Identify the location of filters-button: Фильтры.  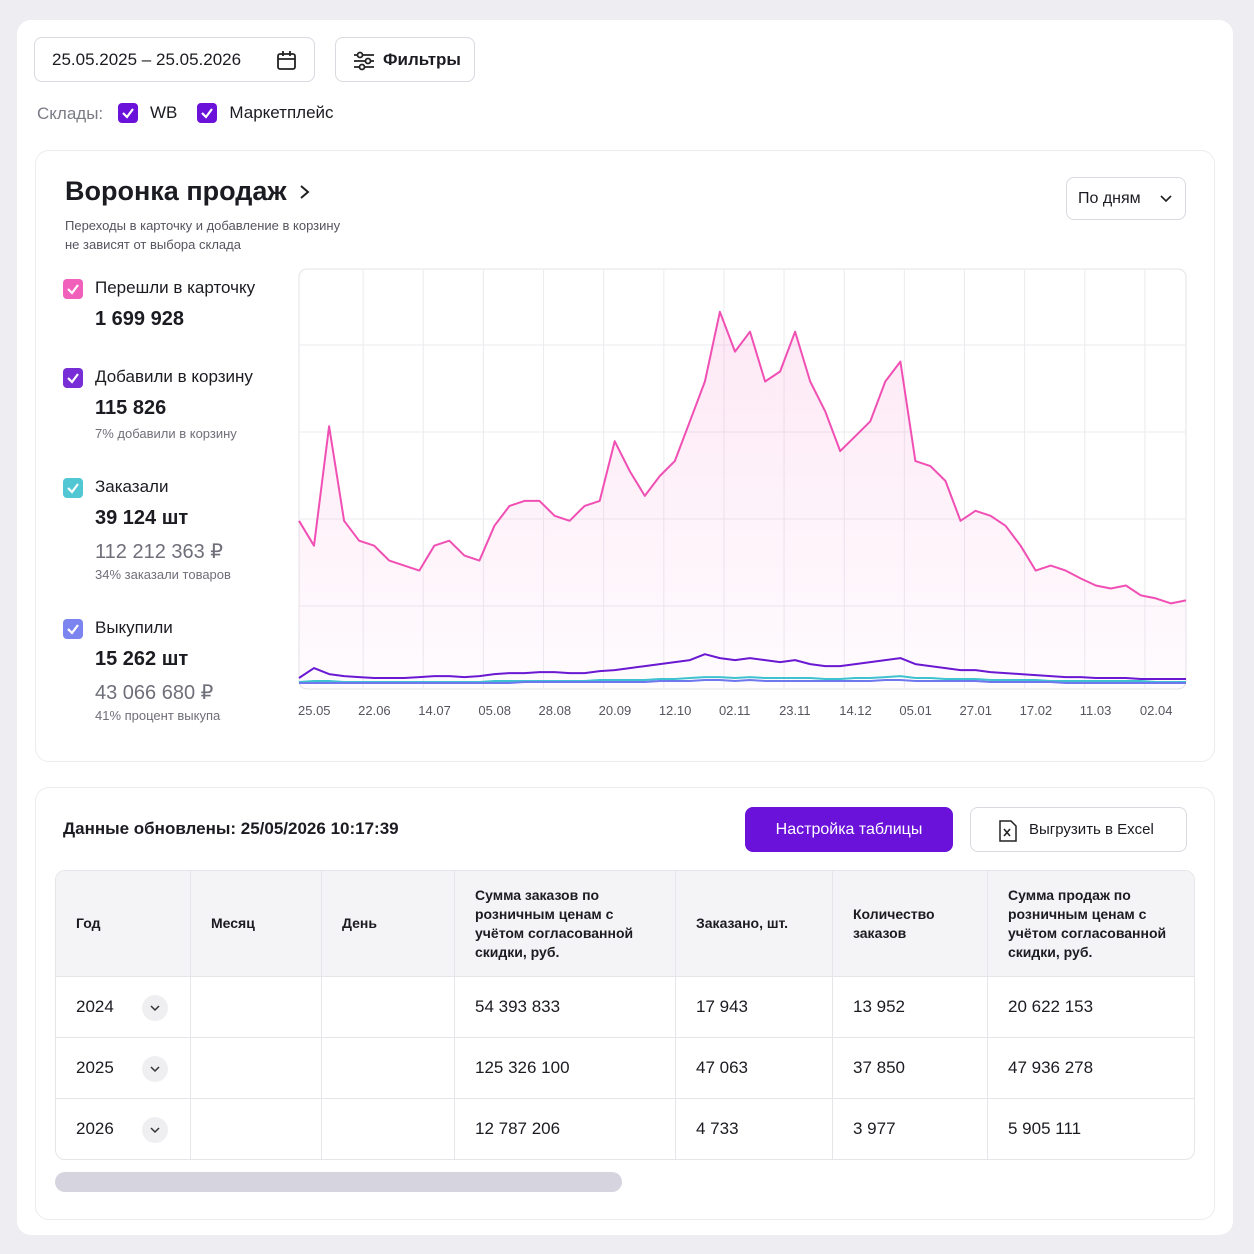
(405, 59).